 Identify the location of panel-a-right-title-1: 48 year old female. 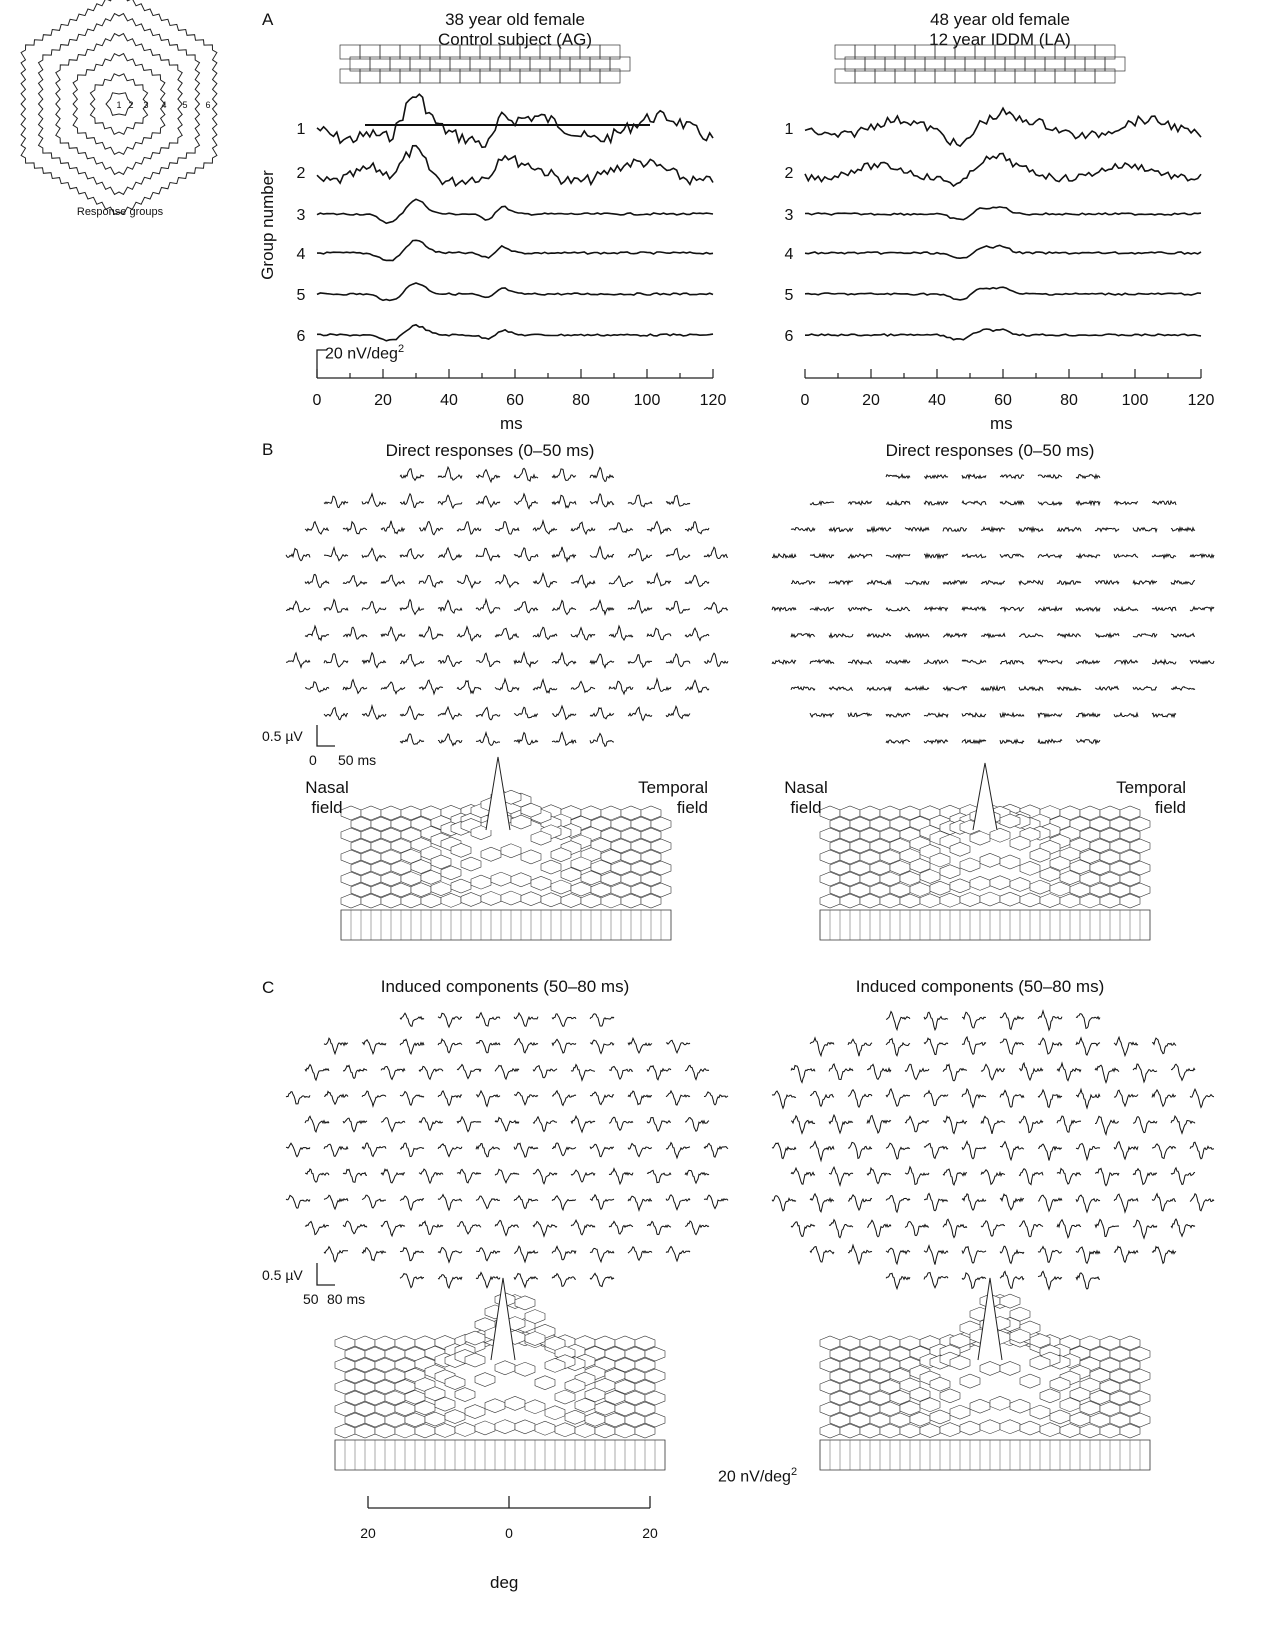
(1000, 19).